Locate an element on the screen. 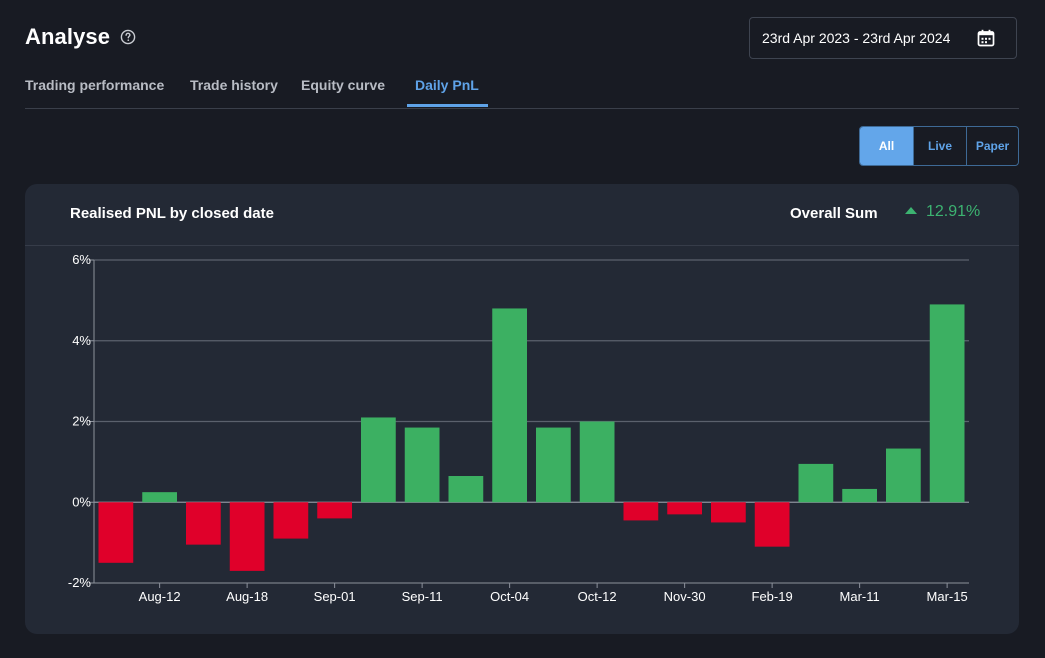 This screenshot has height=658, width=1045. y-tick-label: 4% is located at coordinates (81, 340).